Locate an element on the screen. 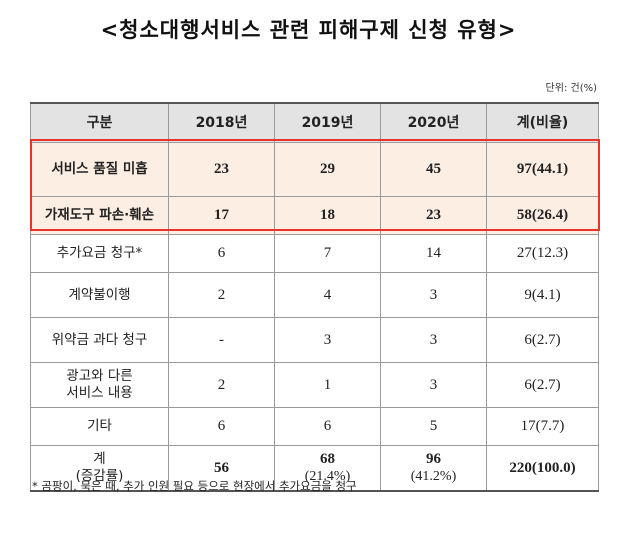 The height and width of the screenshot is (553, 617). cell-2020: 5 is located at coordinates (433, 426).